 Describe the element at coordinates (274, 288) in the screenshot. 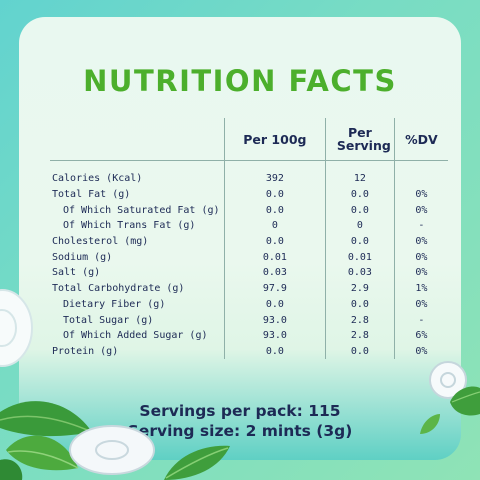

I see `per-100g-value: 97.9` at that location.